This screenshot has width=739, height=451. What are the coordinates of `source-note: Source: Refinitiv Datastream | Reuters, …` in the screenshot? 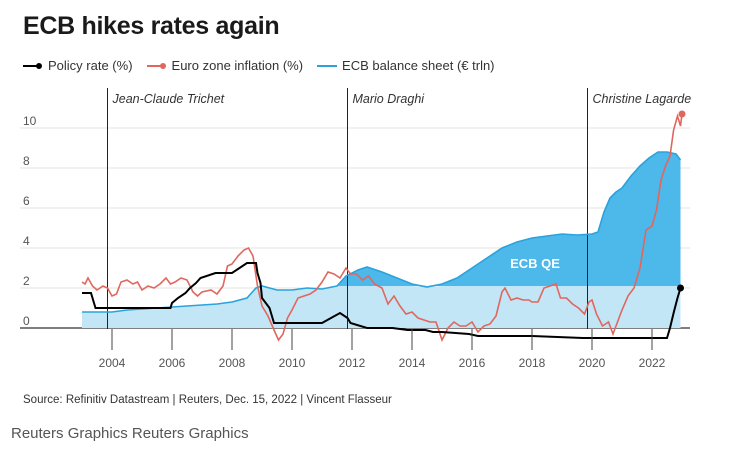 It's located at (207, 400).